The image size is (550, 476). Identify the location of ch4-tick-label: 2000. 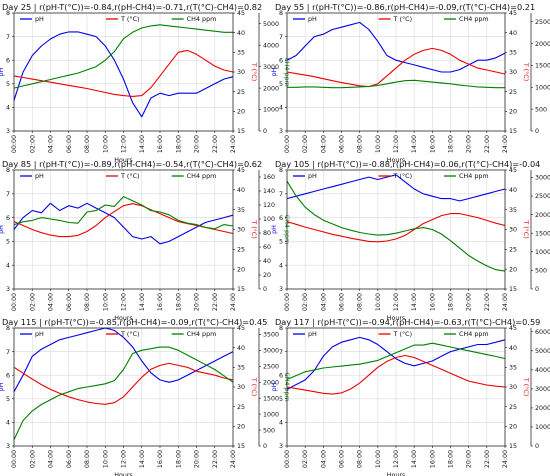
(542, 44).